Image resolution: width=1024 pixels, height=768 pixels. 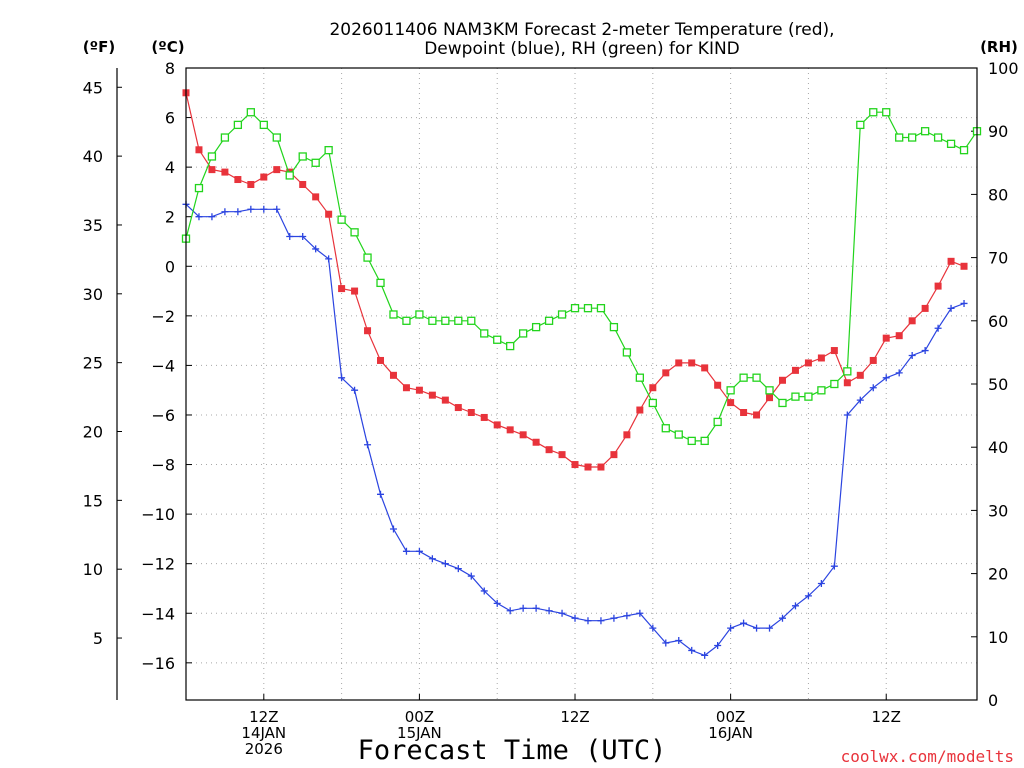 What do you see at coordinates (998, 194) in the screenshot?
I see `rh-tick-label: 80` at bounding box center [998, 194].